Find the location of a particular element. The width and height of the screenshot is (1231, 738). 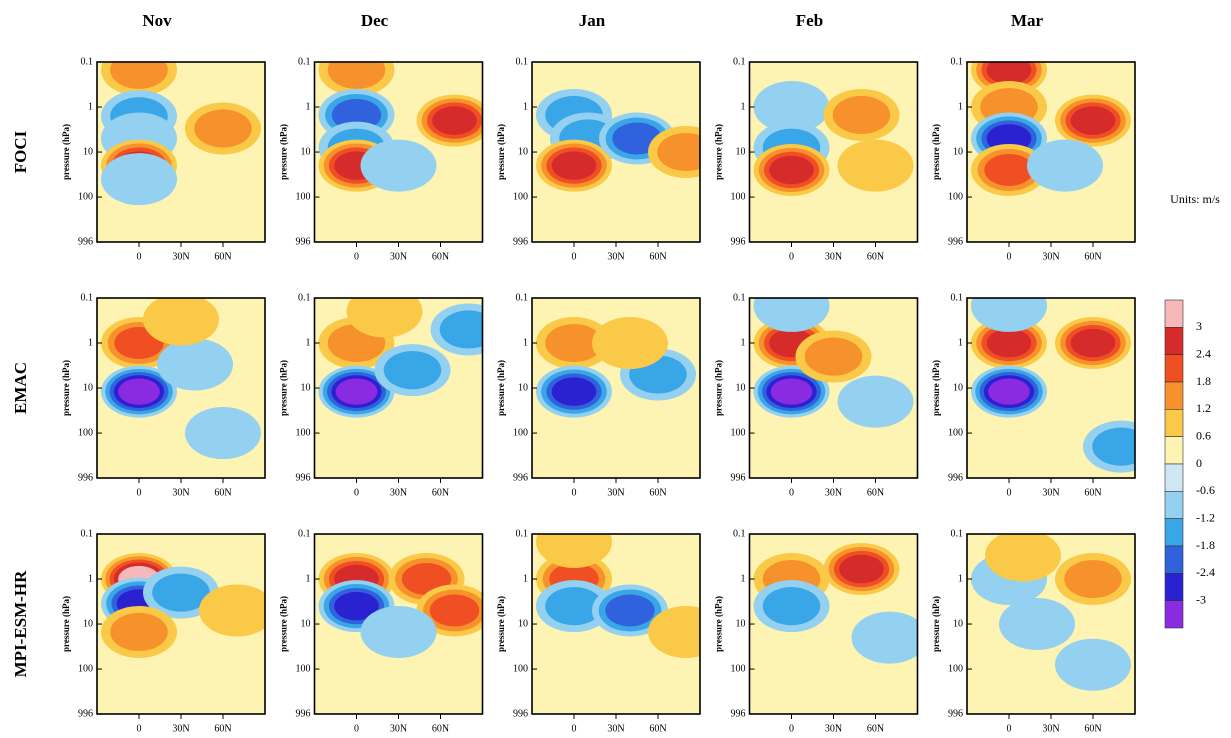

colorbar-label: 0 is located at coordinates (1199, 463).